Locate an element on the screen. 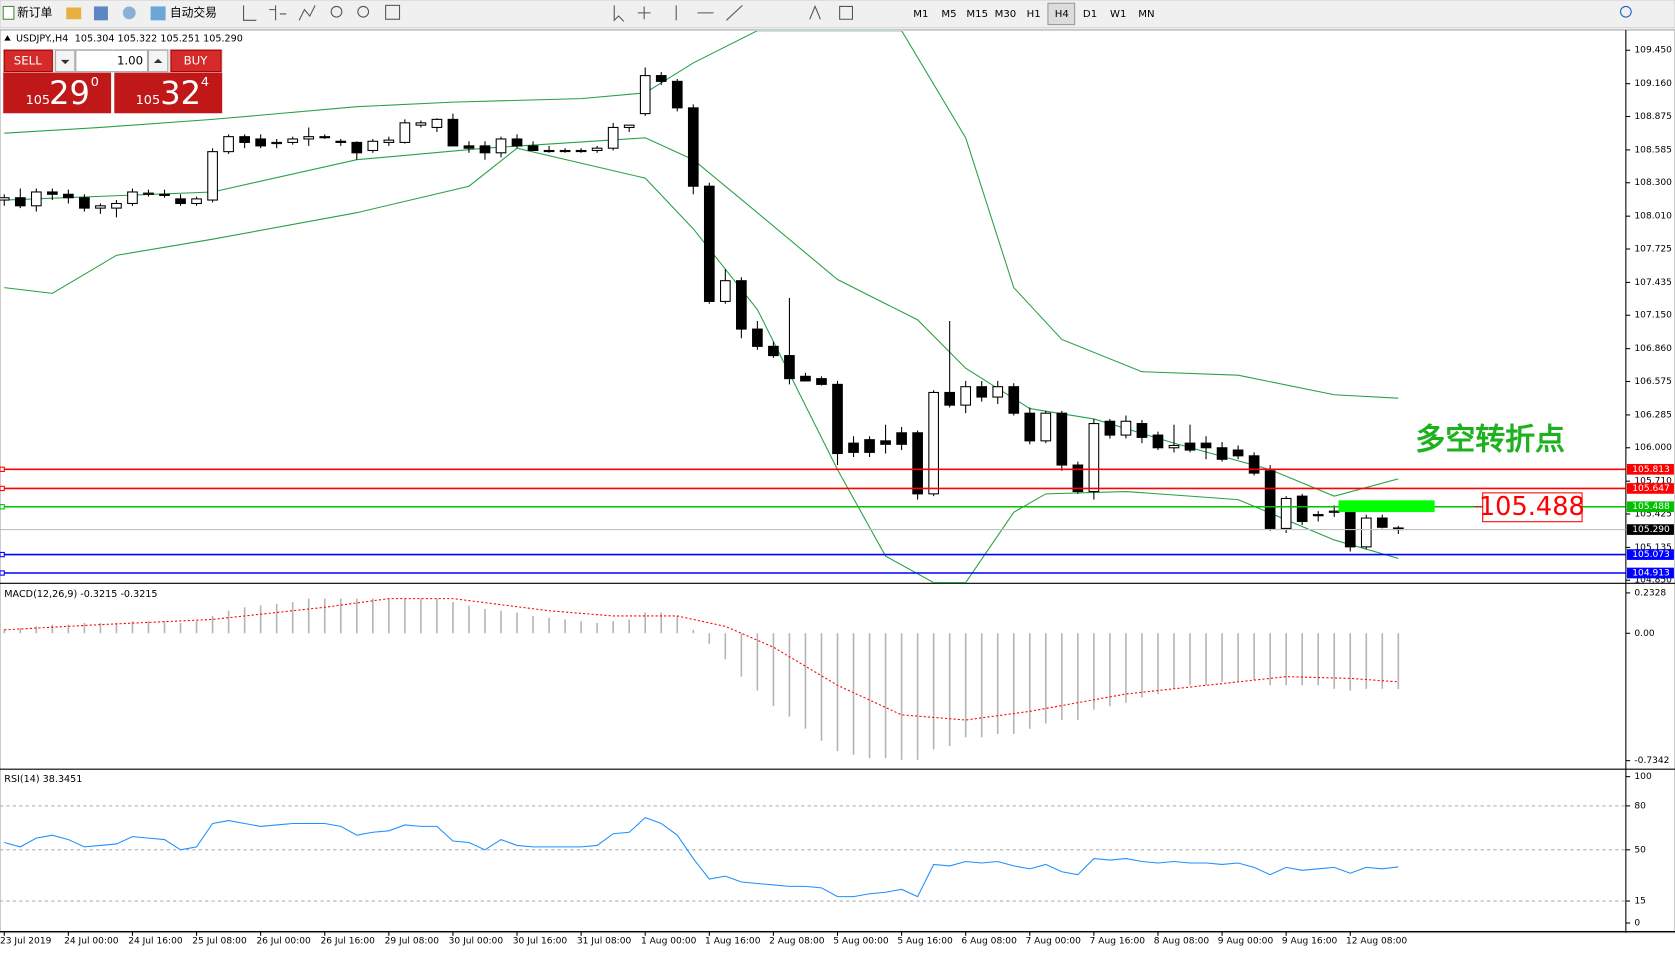 This screenshot has height=954, width=1675. ask-big: 105 is located at coordinates (148, 100).